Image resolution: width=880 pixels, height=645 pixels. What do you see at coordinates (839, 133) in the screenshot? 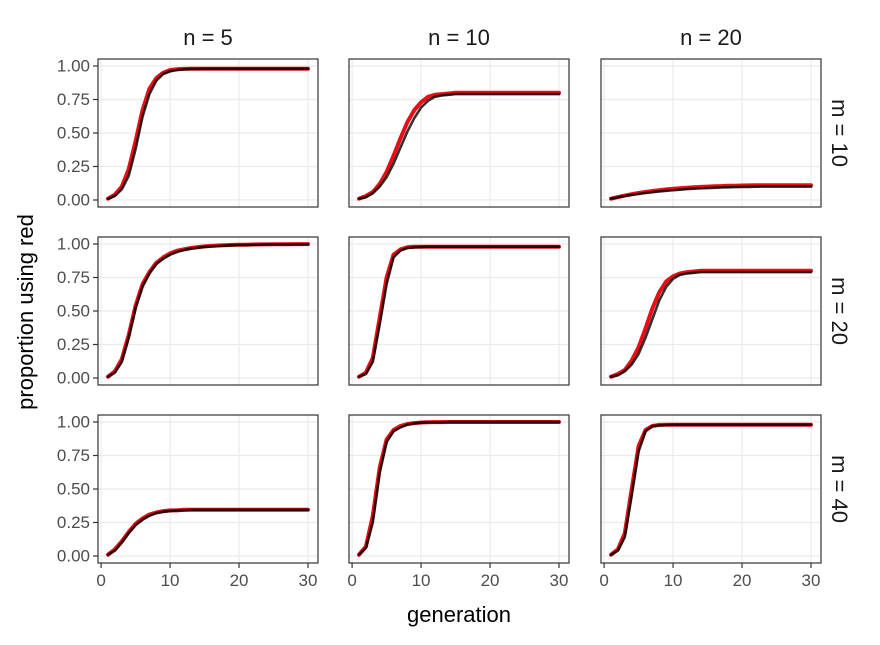
I see `facet-row-label: m = 10` at bounding box center [839, 133].